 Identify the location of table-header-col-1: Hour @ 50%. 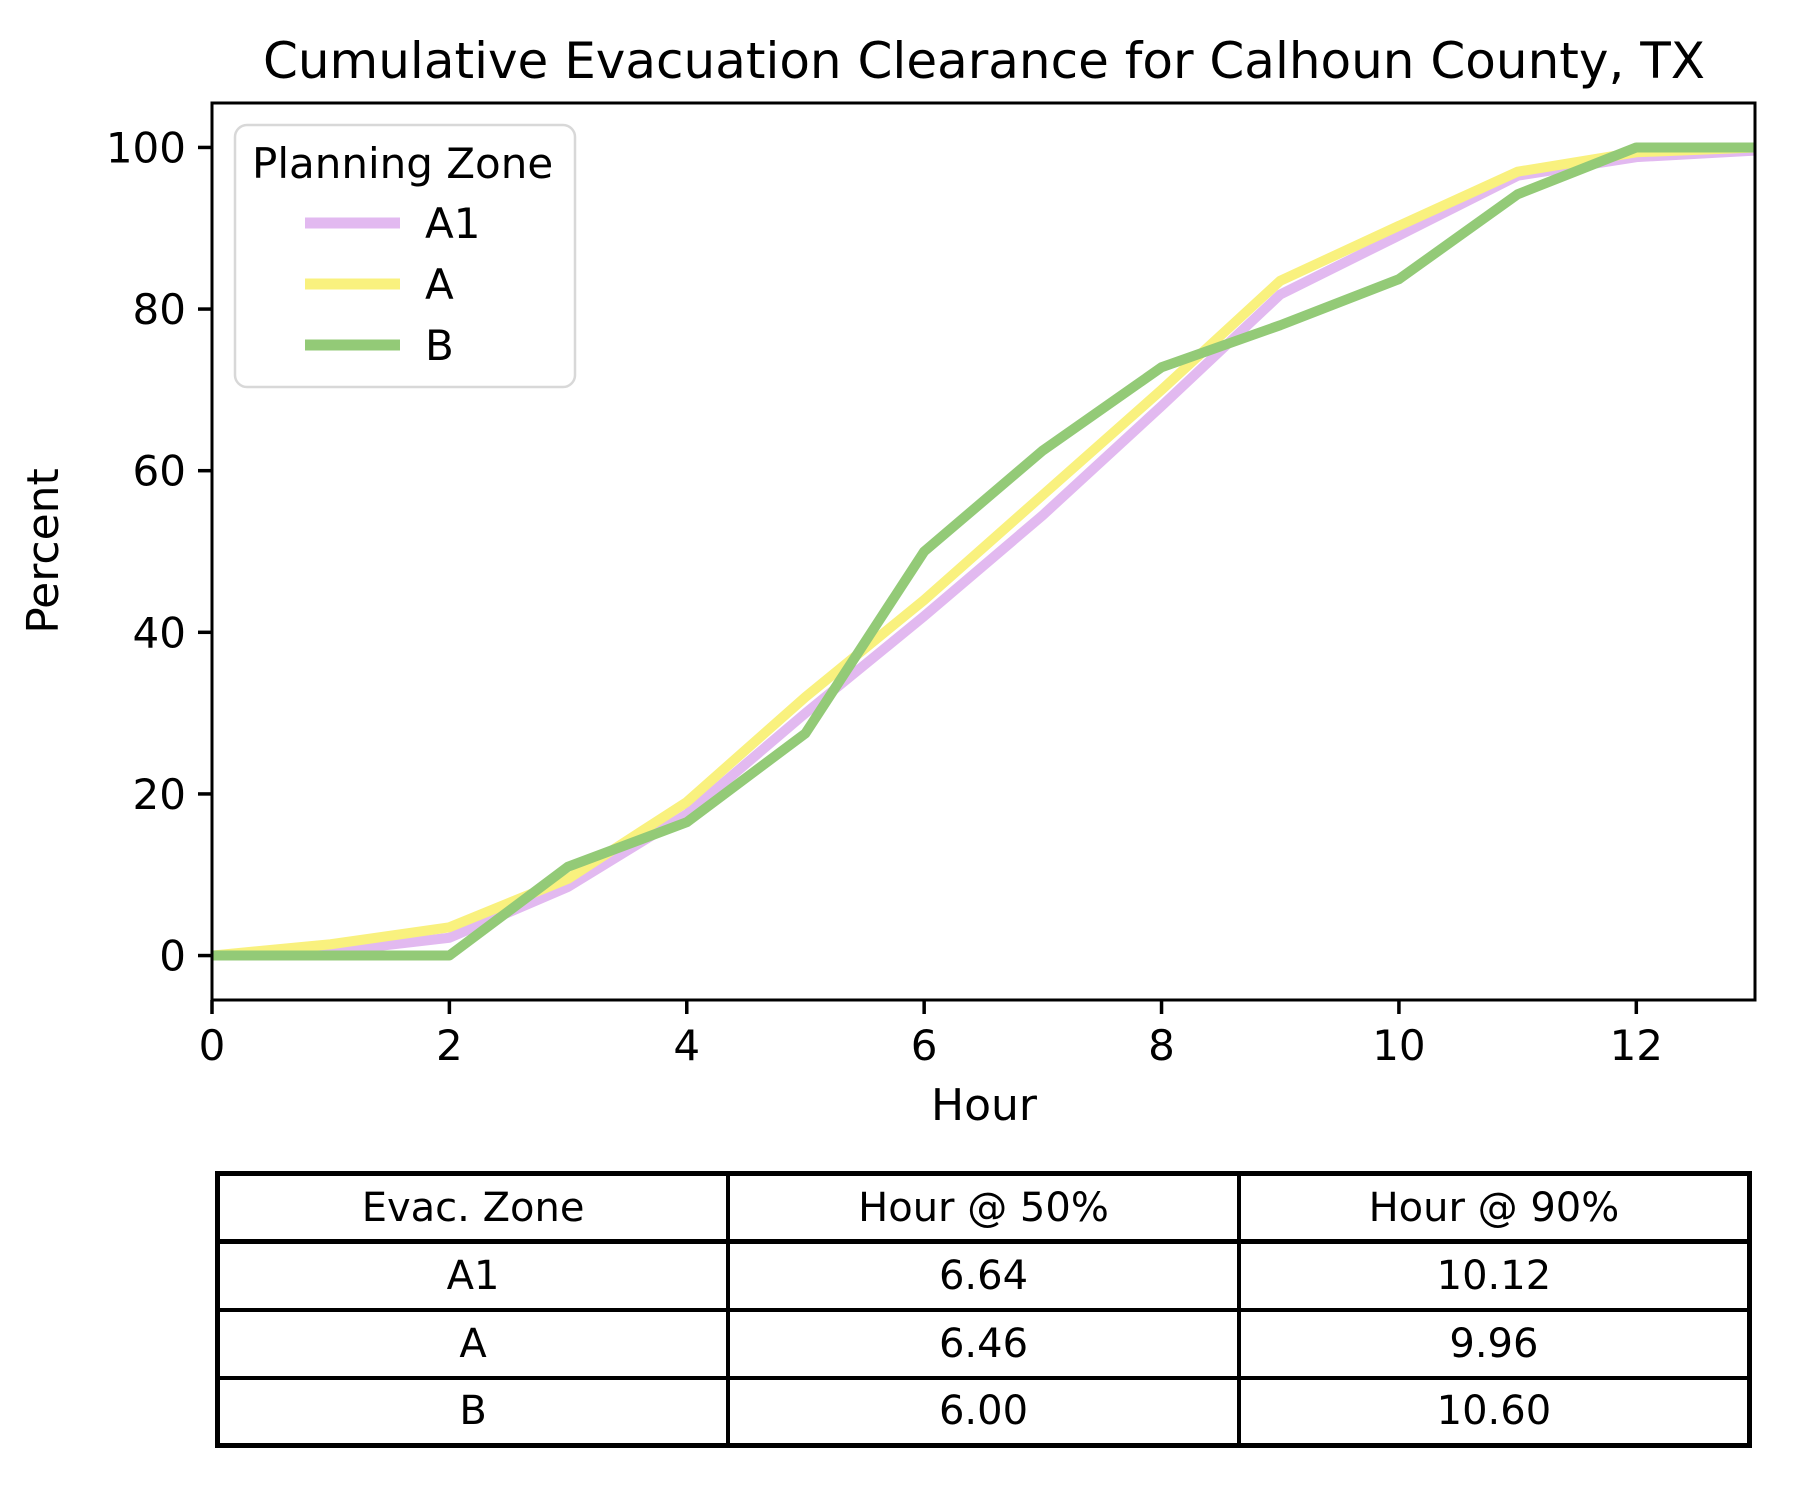
(983, 1207).